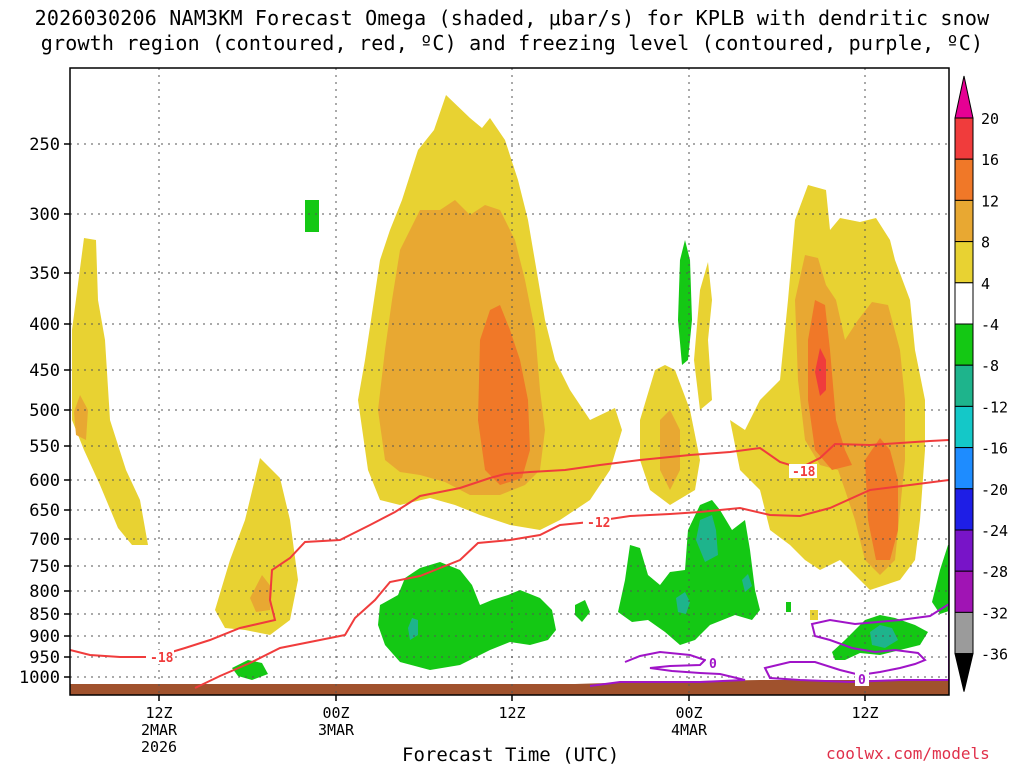 Image resolution: width=1024 pixels, height=768 pixels. Describe the element at coordinates (688, 430) in the screenshot. I see `omega-12-16-area` at that location.